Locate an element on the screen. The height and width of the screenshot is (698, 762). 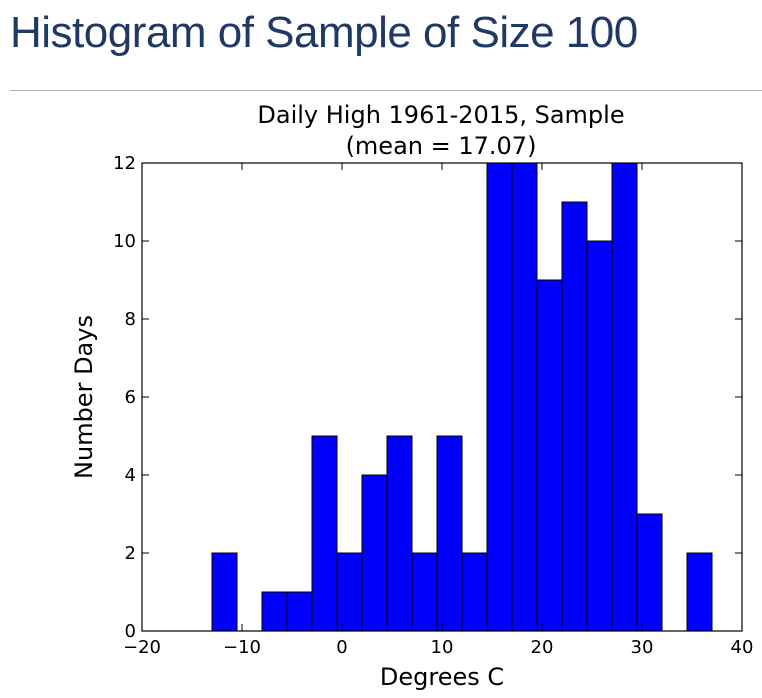
x-tick-label: −20 is located at coordinates (142, 647).